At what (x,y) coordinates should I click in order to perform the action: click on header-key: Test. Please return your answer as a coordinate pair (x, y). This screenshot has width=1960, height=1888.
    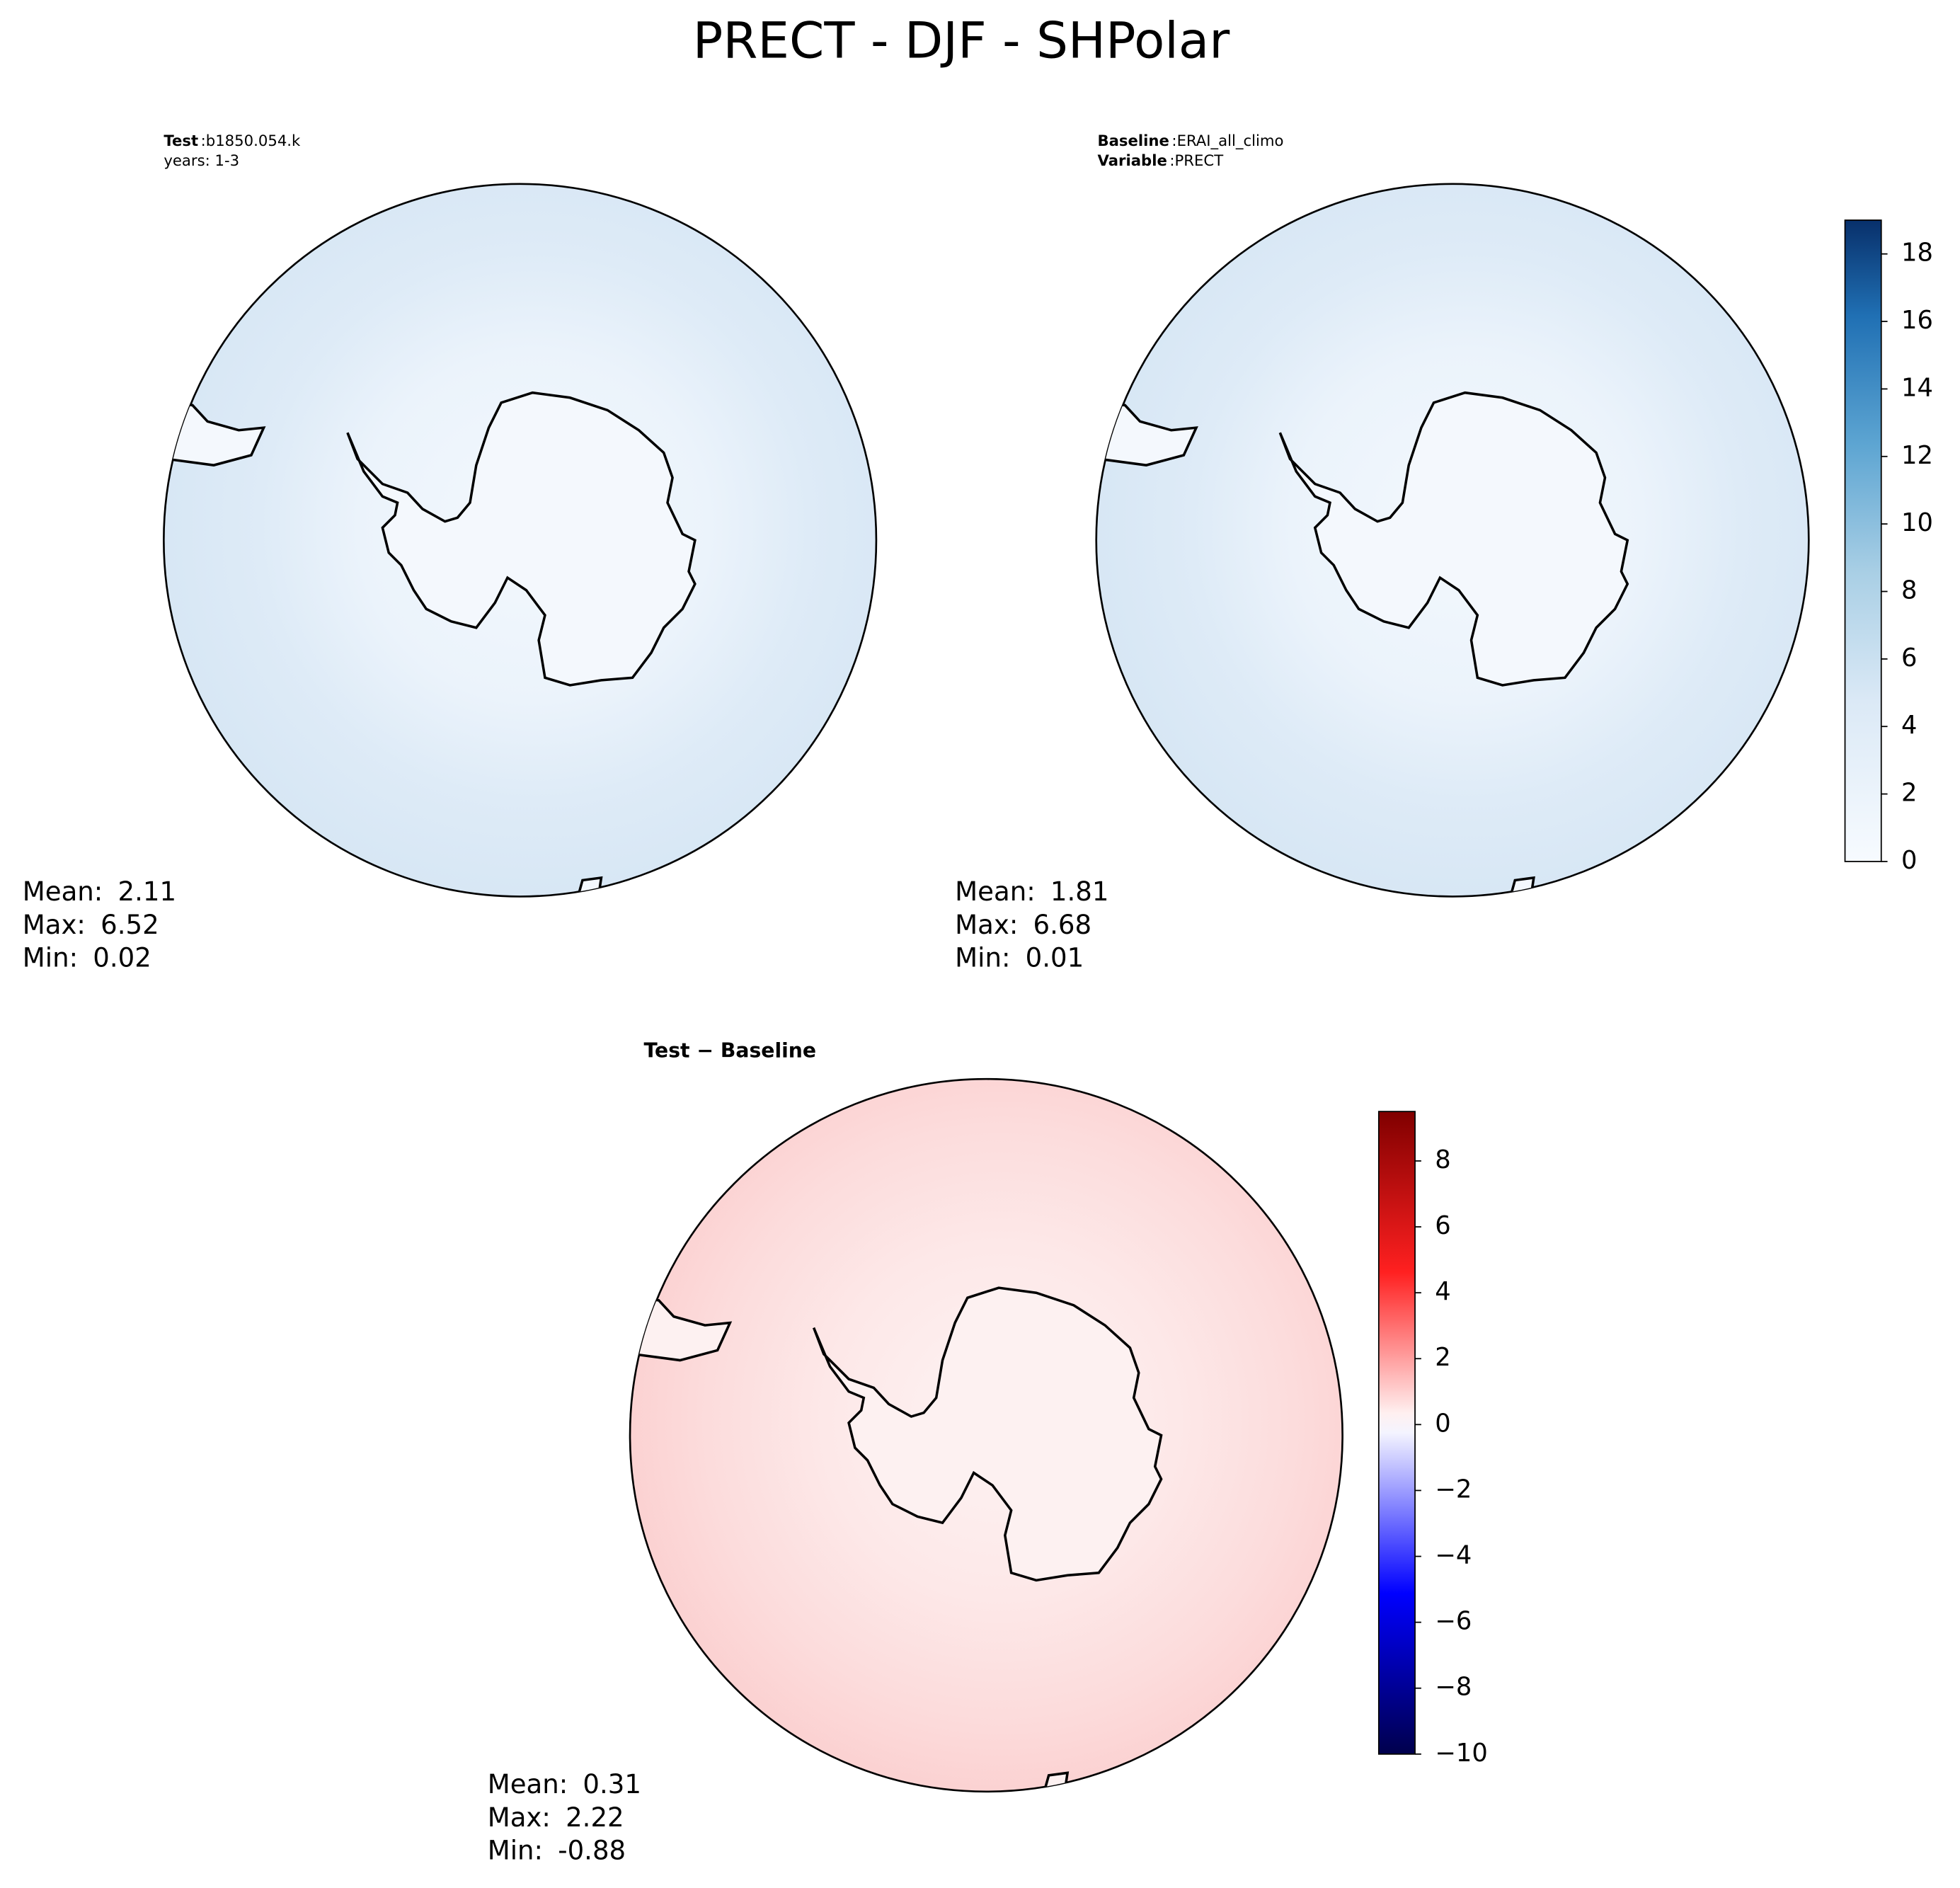
    Looking at the image, I should click on (181, 140).